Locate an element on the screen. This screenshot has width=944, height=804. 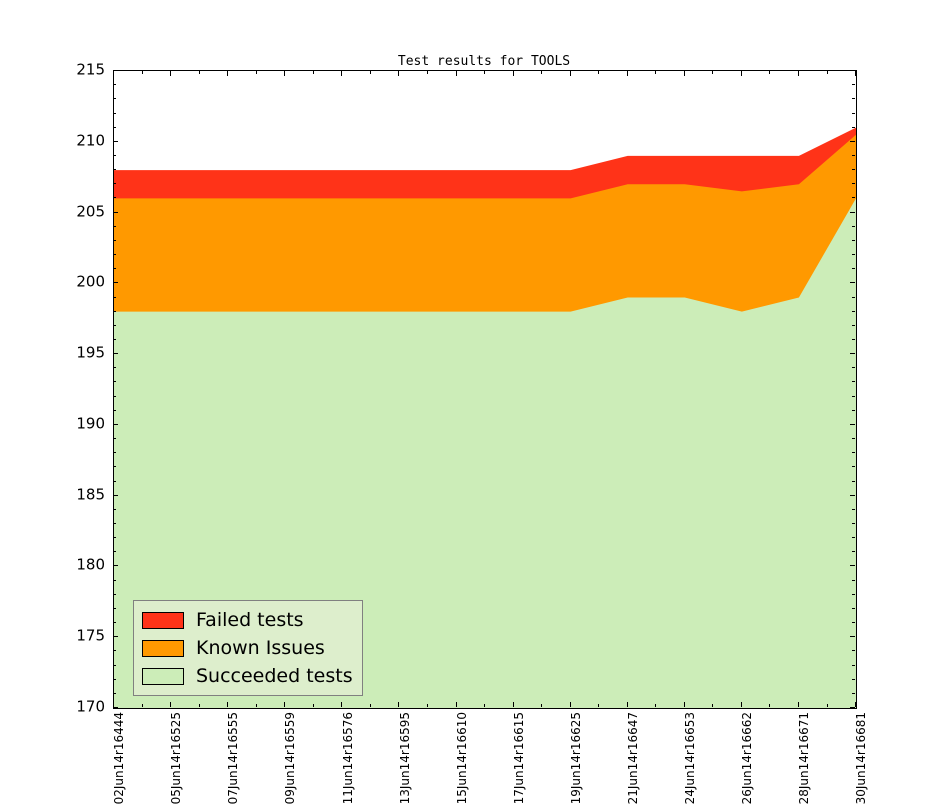
legend-item-known-issues: Known Issues is located at coordinates (247, 648).